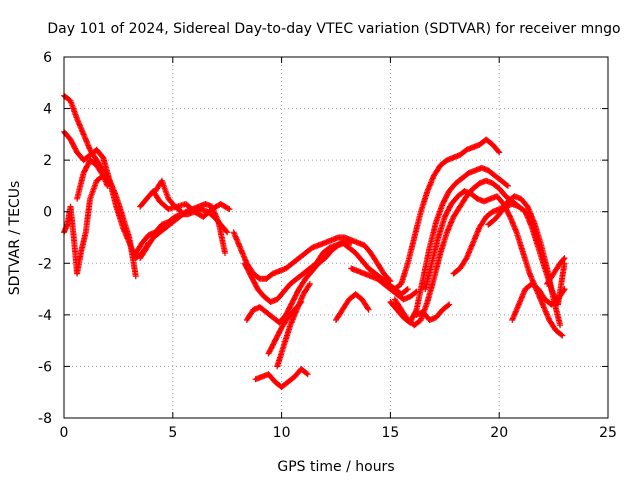  I want to click on x-tick-label: 0, so click(64, 433).